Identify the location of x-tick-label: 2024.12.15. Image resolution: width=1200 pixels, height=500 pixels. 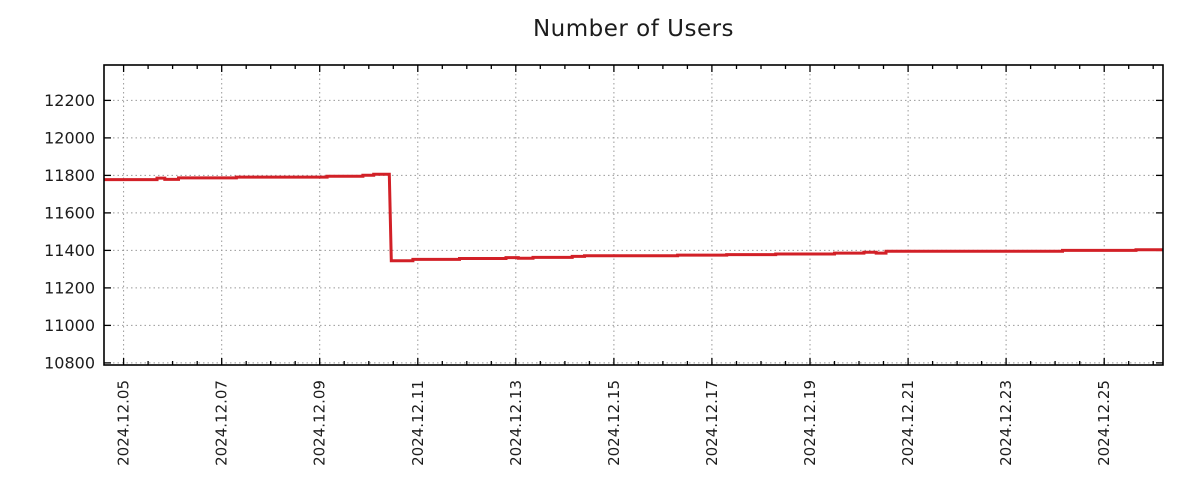
(614, 423).